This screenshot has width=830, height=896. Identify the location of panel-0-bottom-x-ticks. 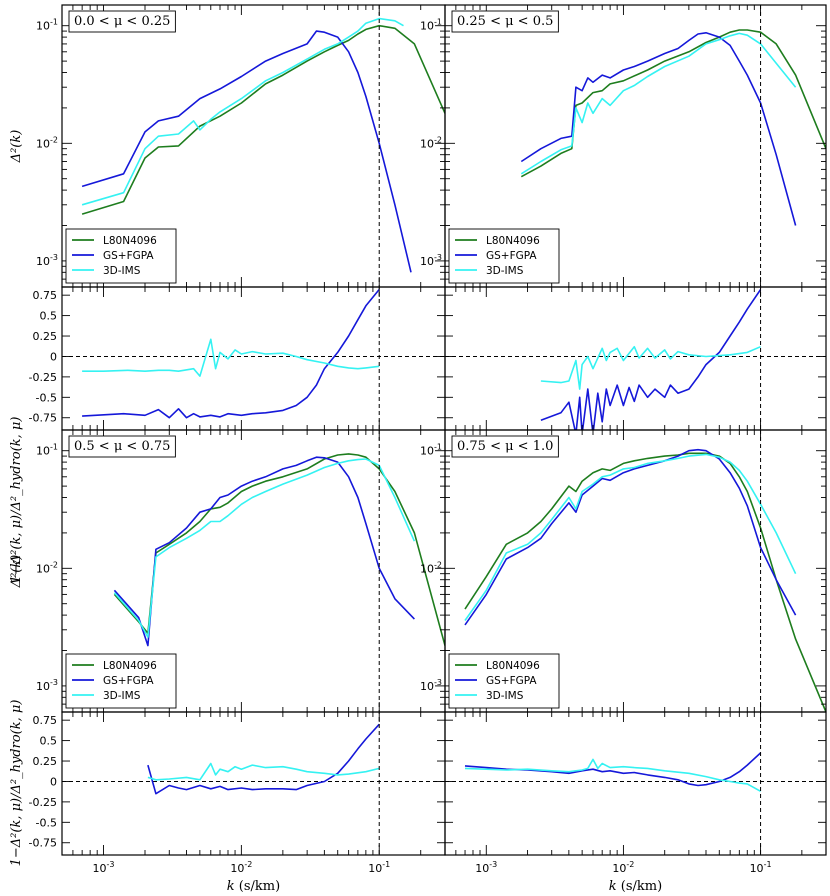
(241, 358).